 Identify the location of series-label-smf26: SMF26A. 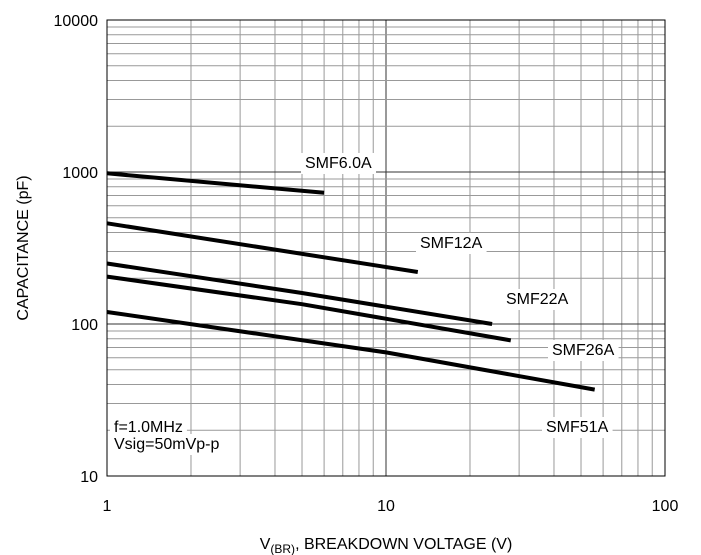
(583, 350).